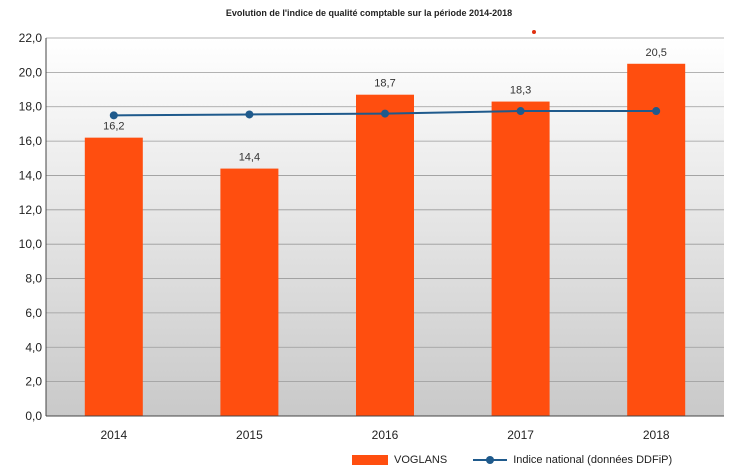  What do you see at coordinates (370, 460) in the screenshot?
I see `legend-bar-swatch` at bounding box center [370, 460].